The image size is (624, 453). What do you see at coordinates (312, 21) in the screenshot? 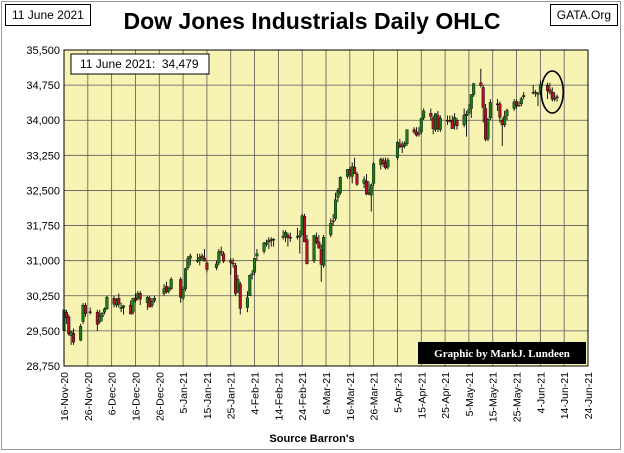
I see `chart-title: Dow Jones Industrials Daily OHLC` at bounding box center [312, 21].